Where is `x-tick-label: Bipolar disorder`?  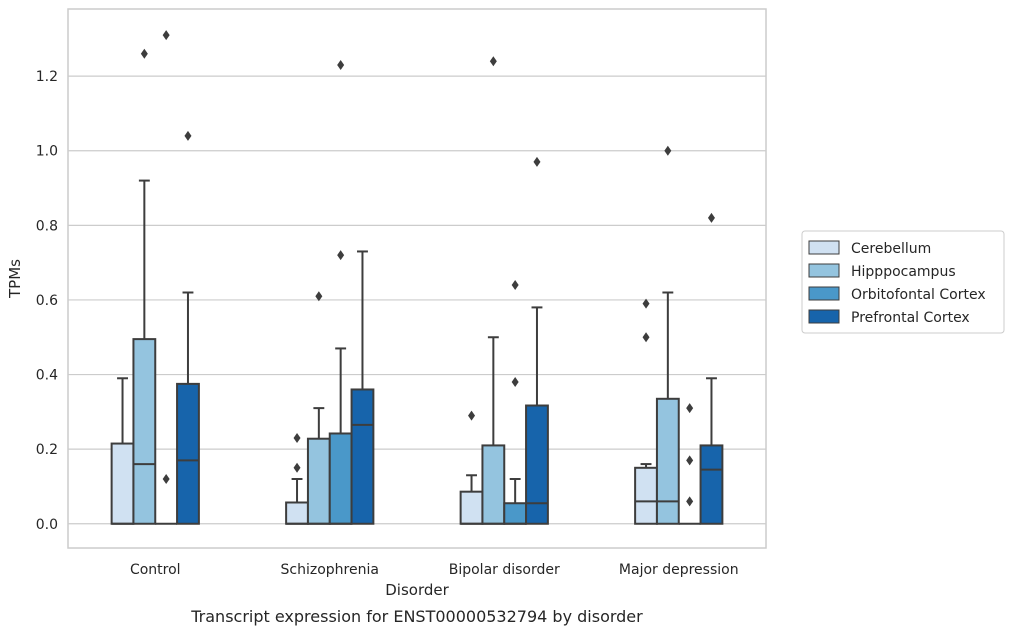 x-tick-label: Bipolar disorder is located at coordinates (504, 570).